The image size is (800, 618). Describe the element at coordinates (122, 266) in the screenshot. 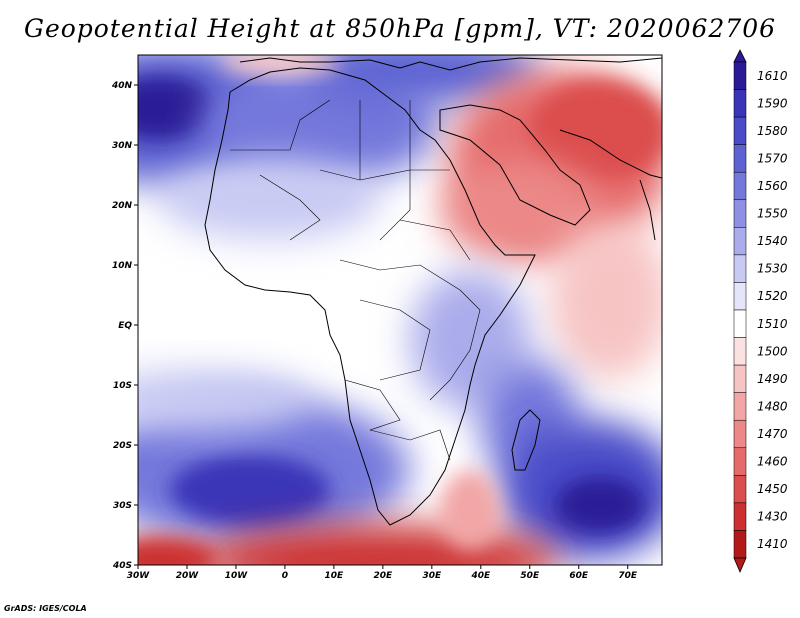

I see `lat-tick-label: 10N` at that location.